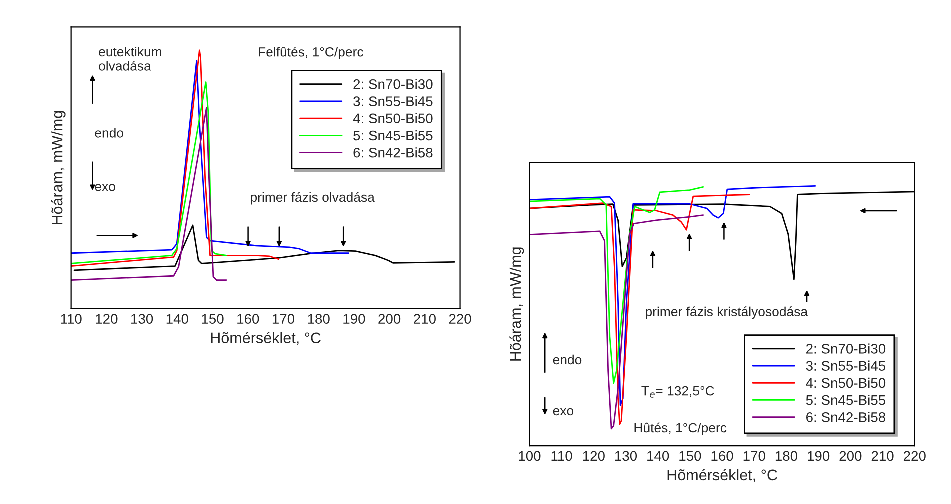 This screenshot has height=504, width=951. What do you see at coordinates (130, 58) in the screenshot?
I see `annotation: eutektikum olvadása` at bounding box center [130, 58].